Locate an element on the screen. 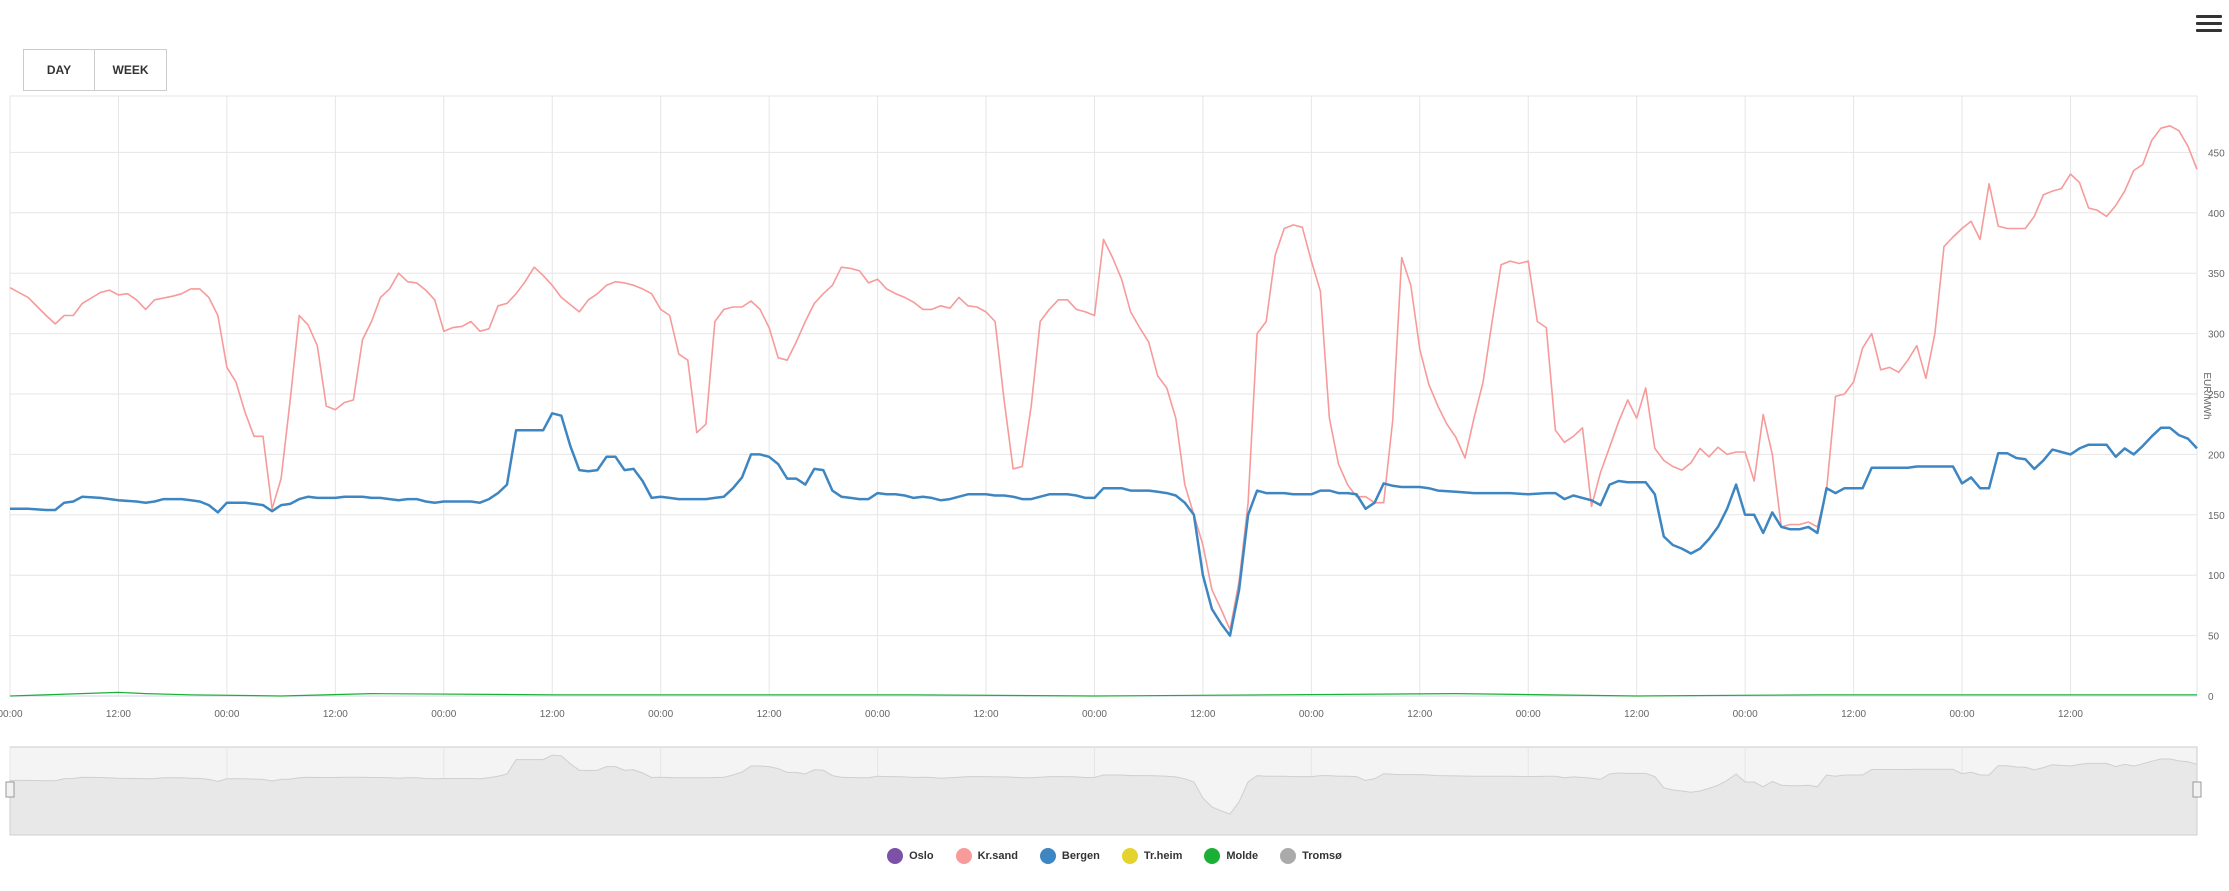  legend-item-bergen: Bergen is located at coordinates (1069, 856).